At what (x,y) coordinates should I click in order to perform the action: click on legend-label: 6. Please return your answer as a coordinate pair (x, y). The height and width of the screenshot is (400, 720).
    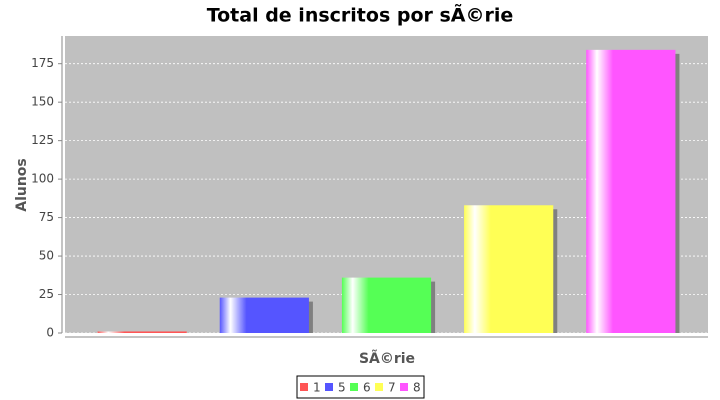
    Looking at the image, I should click on (367, 388).